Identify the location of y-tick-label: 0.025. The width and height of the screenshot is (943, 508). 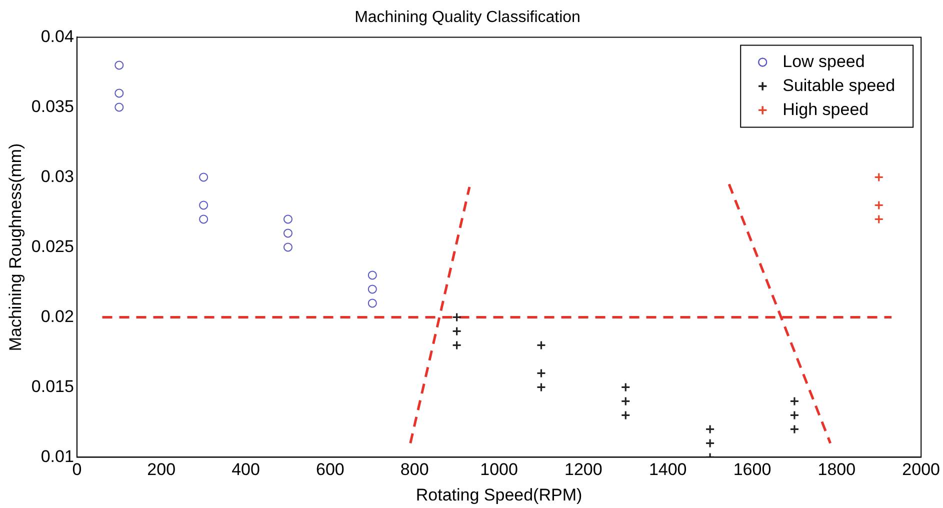
(52, 246).